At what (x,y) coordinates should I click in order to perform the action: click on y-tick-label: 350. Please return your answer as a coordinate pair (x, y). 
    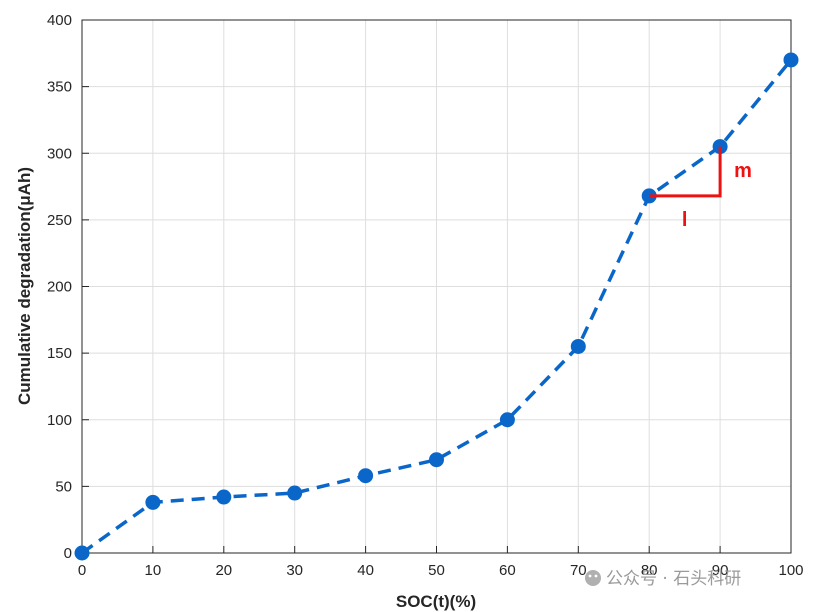
    Looking at the image, I should click on (59, 87).